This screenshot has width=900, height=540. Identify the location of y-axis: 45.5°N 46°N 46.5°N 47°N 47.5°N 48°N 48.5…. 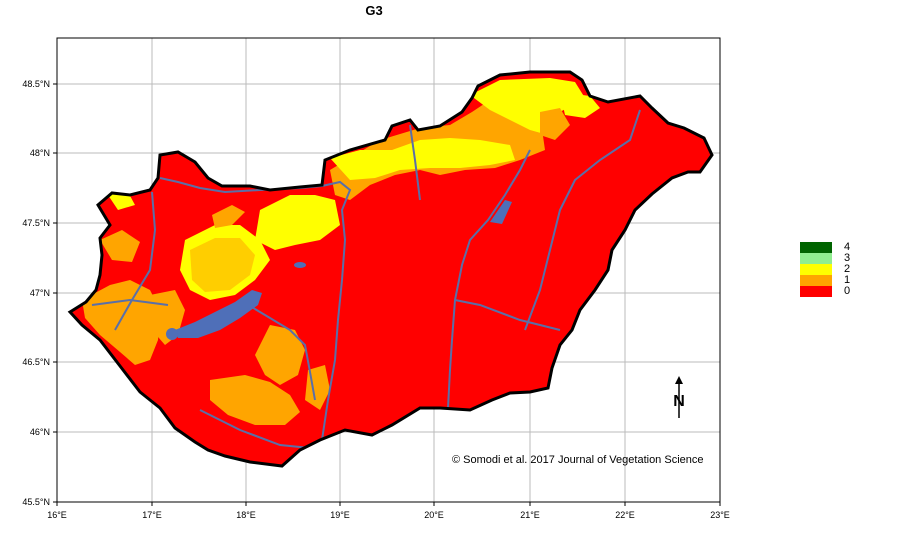
(39, 293).